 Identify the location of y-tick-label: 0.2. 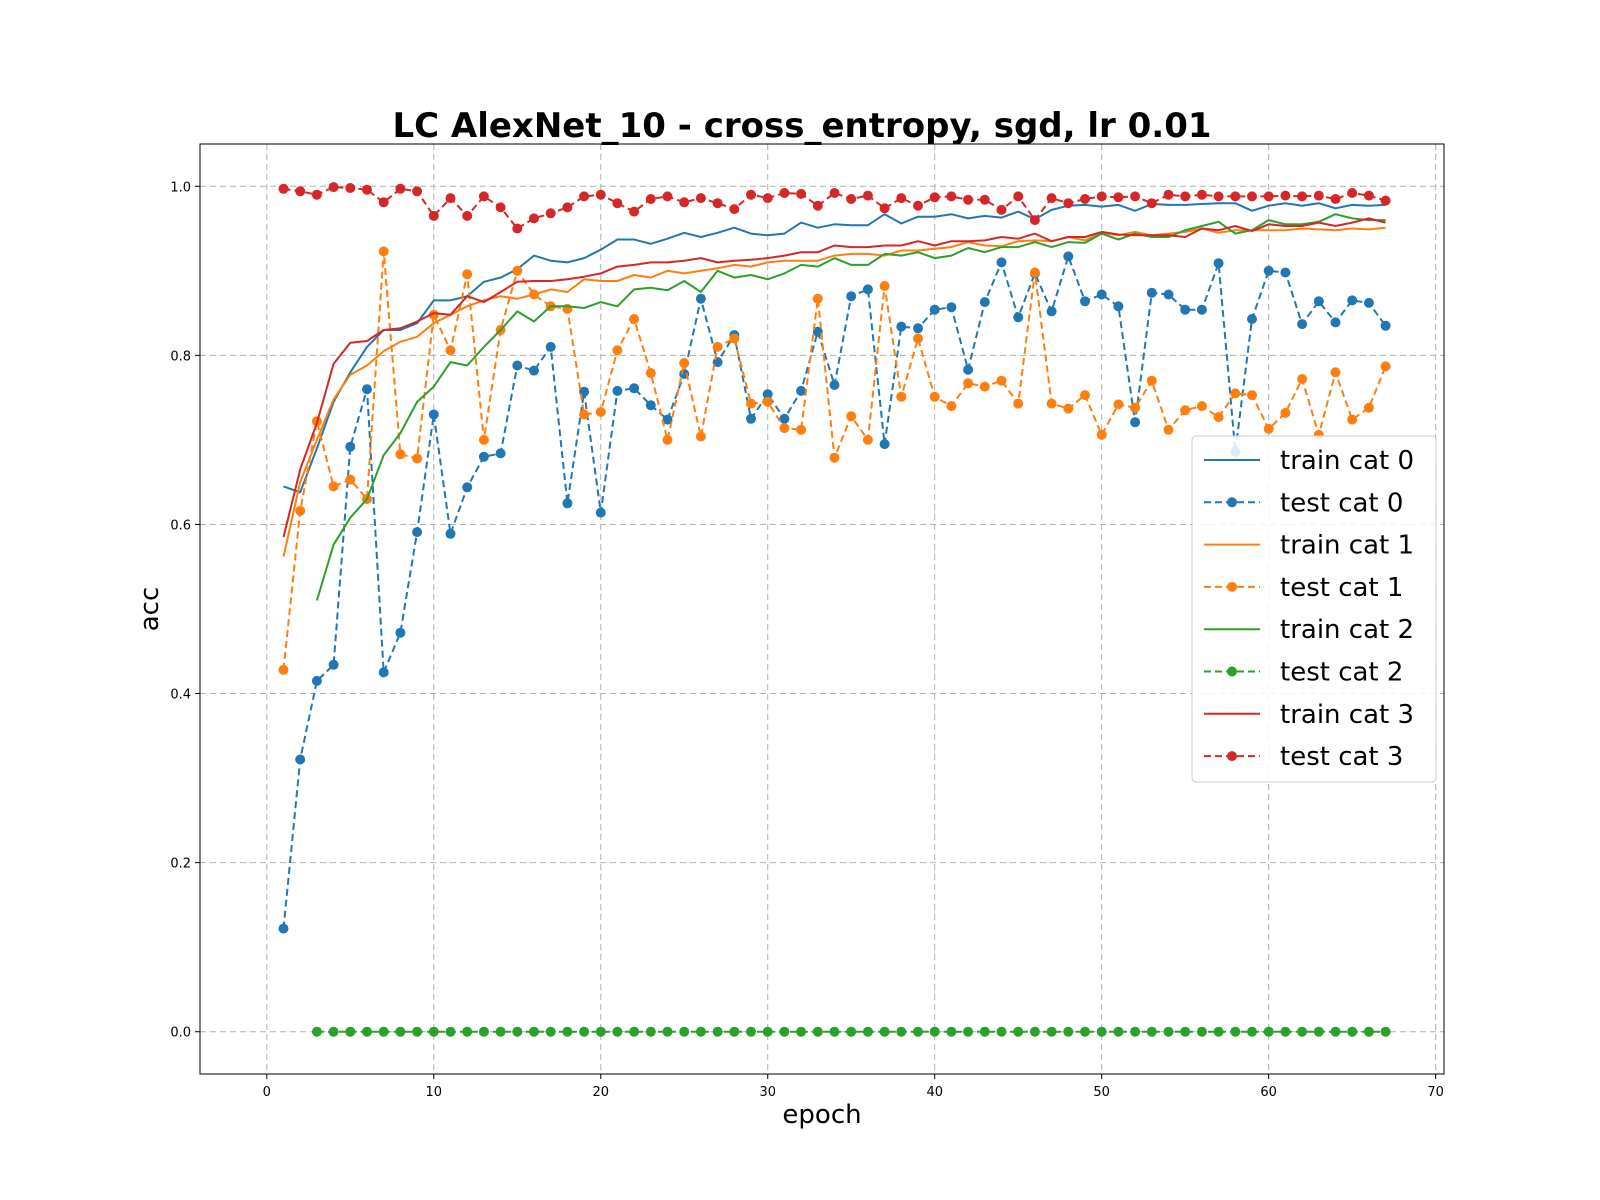
(180, 864).